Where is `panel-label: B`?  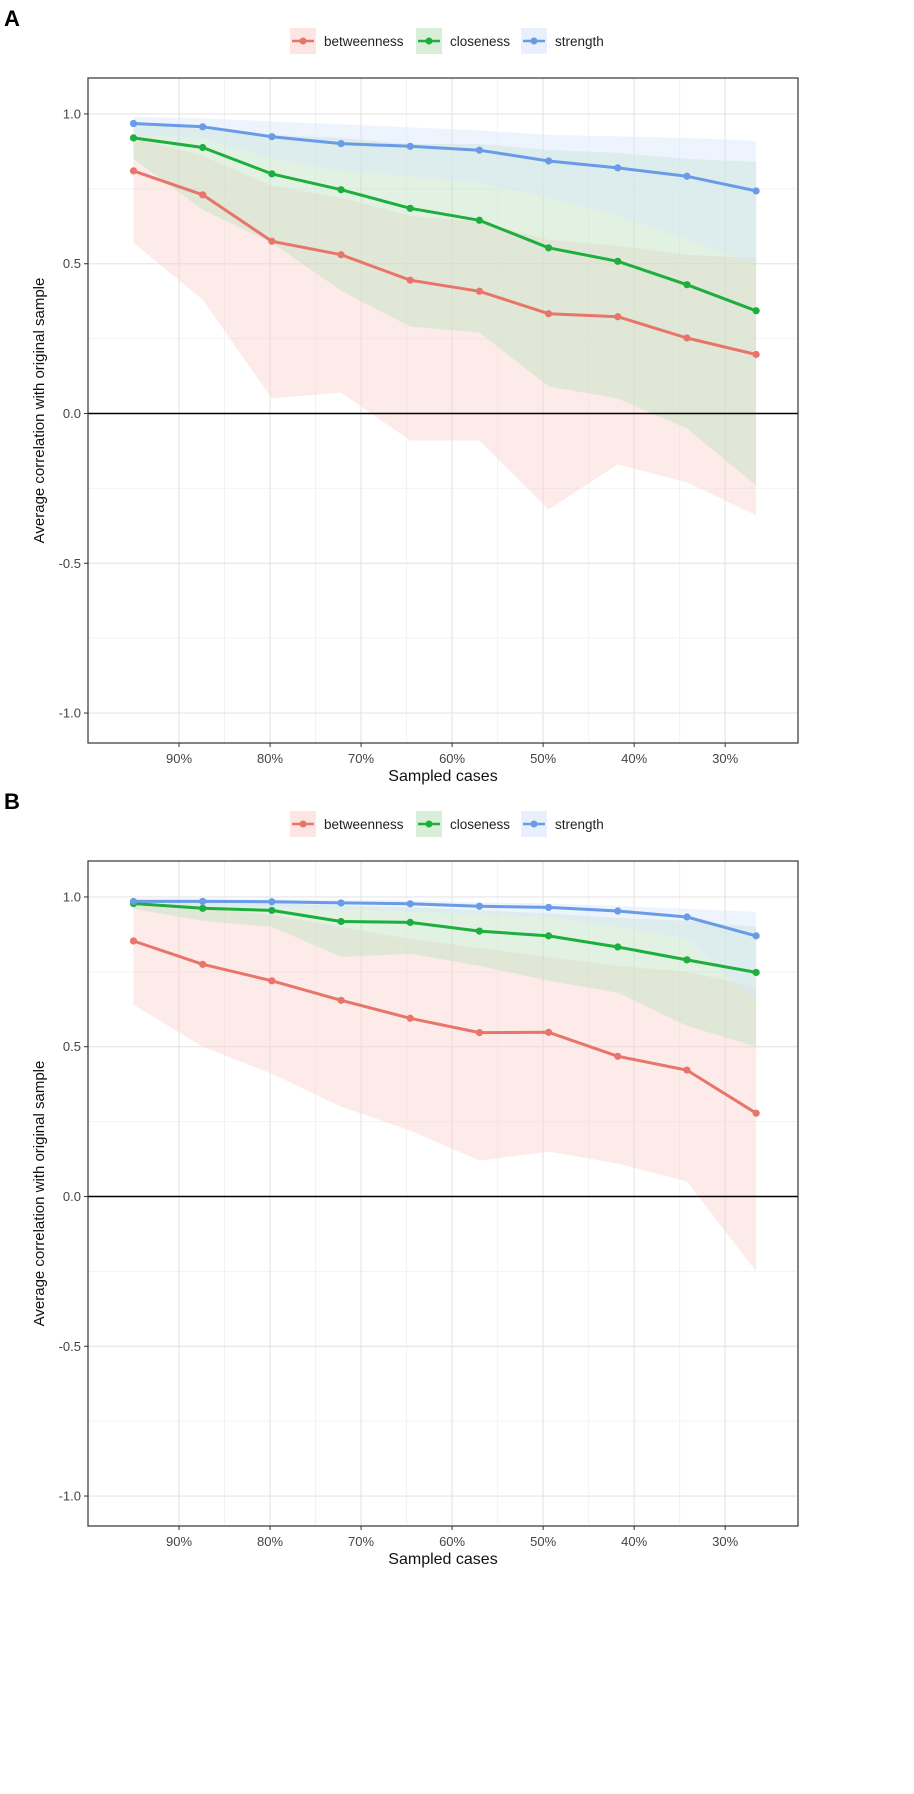
panel-label: B is located at coordinates (12, 801).